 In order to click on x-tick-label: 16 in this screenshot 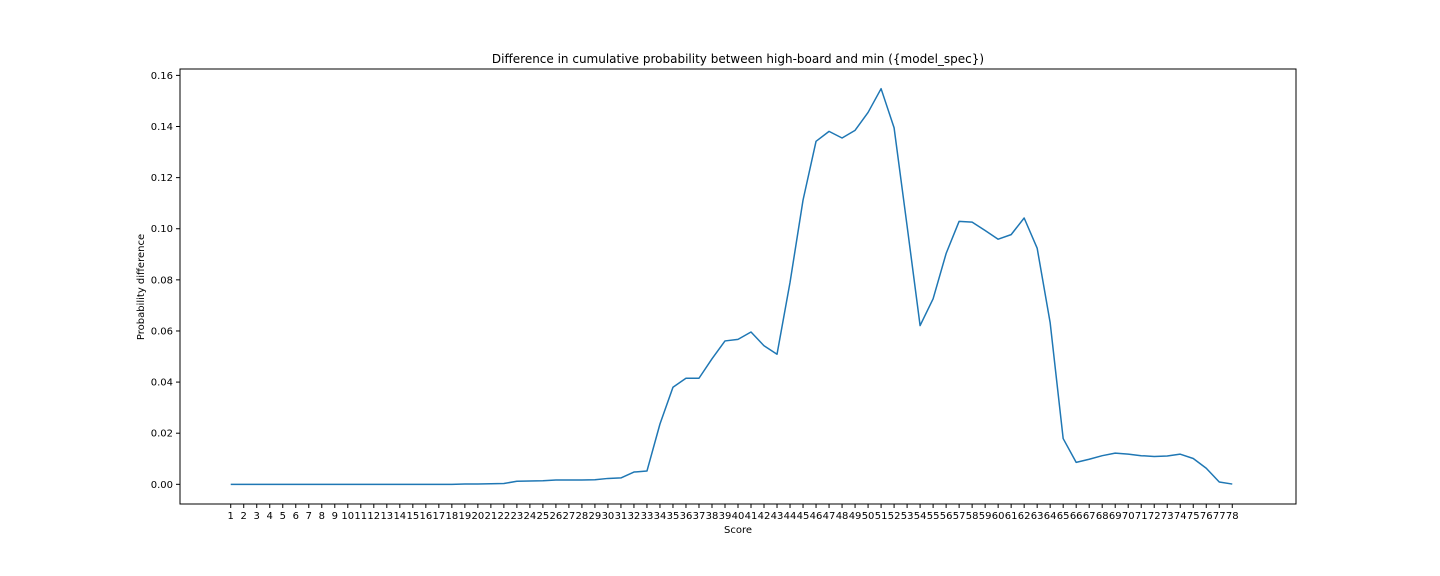, I will do `click(425, 516)`.